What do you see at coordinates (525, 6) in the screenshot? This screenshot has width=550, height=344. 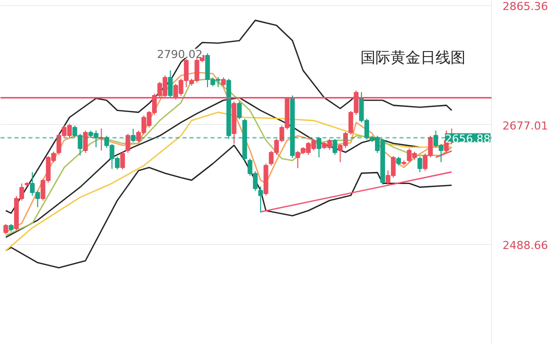 I see `y-tick-label: 2865.36` at bounding box center [525, 6].